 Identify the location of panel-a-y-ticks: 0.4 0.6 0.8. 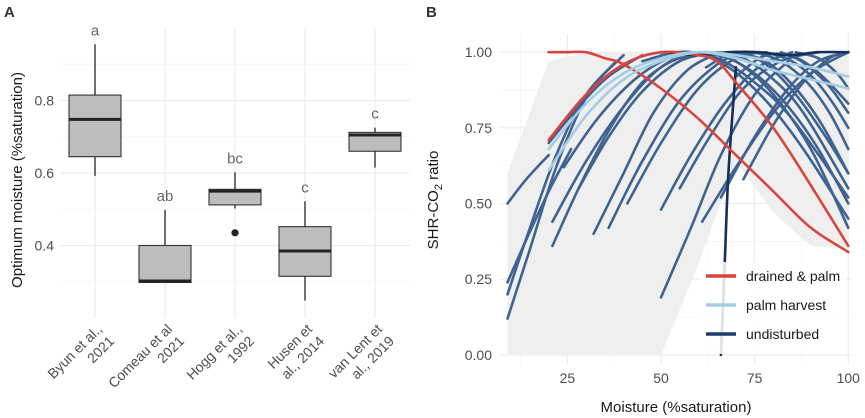
(45, 173).